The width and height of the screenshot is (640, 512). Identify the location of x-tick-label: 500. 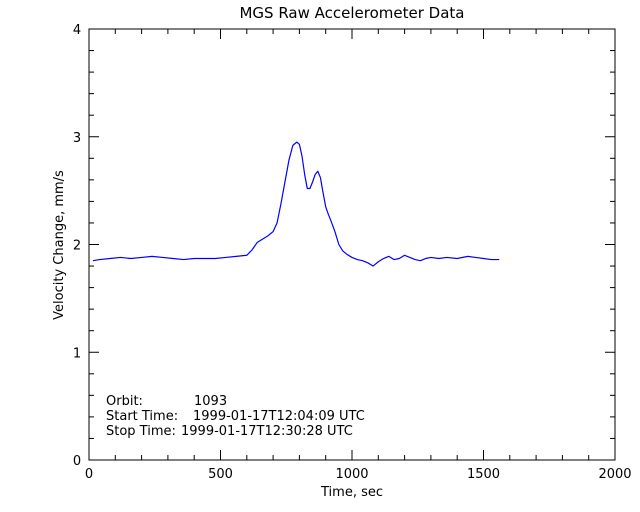
(220, 474).